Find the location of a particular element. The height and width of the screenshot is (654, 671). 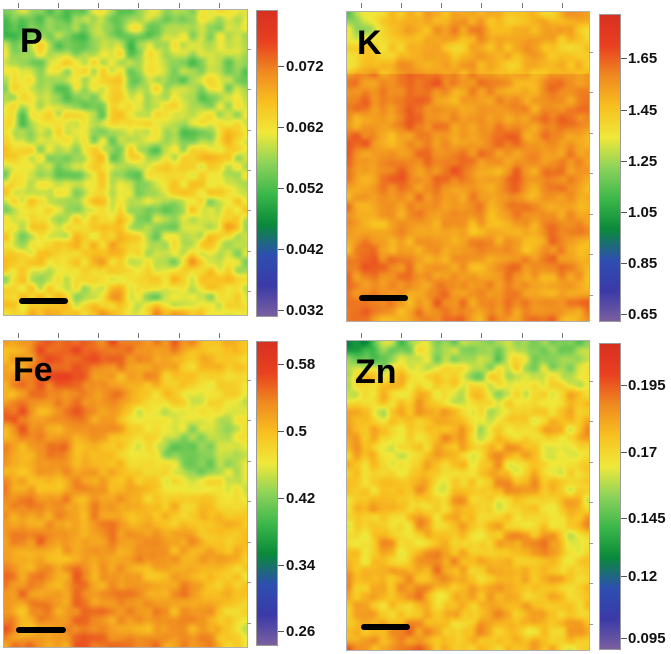

colorbar-tick-label: 1.65 is located at coordinates (643, 58).